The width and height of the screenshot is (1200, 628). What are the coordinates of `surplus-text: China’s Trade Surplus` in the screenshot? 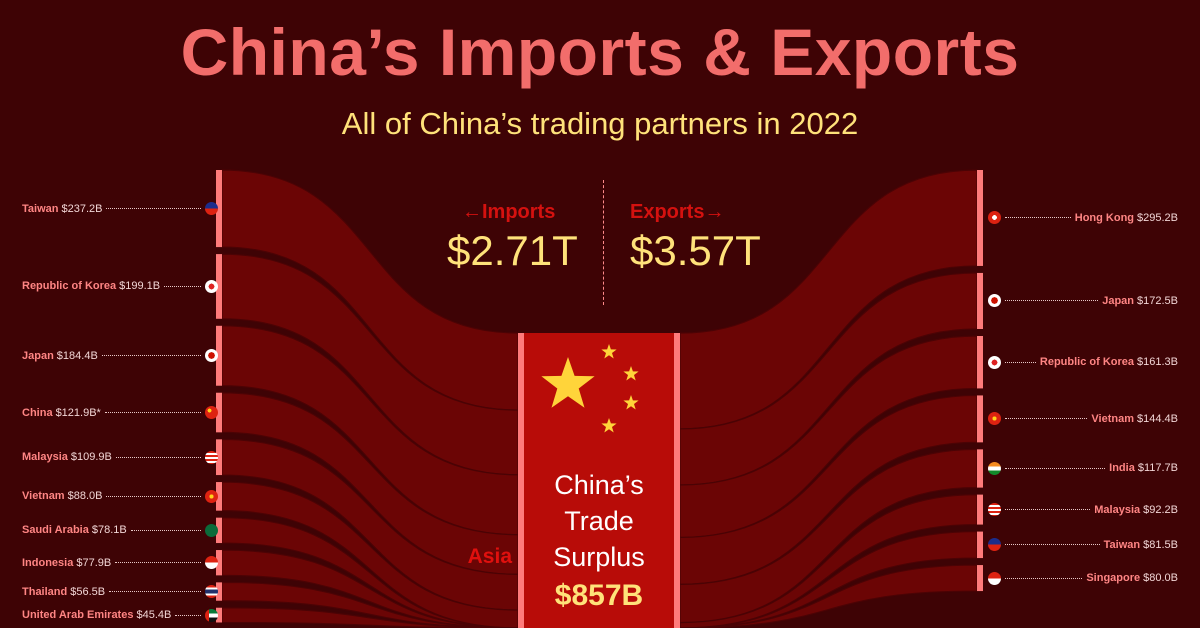 It's located at (599, 521).